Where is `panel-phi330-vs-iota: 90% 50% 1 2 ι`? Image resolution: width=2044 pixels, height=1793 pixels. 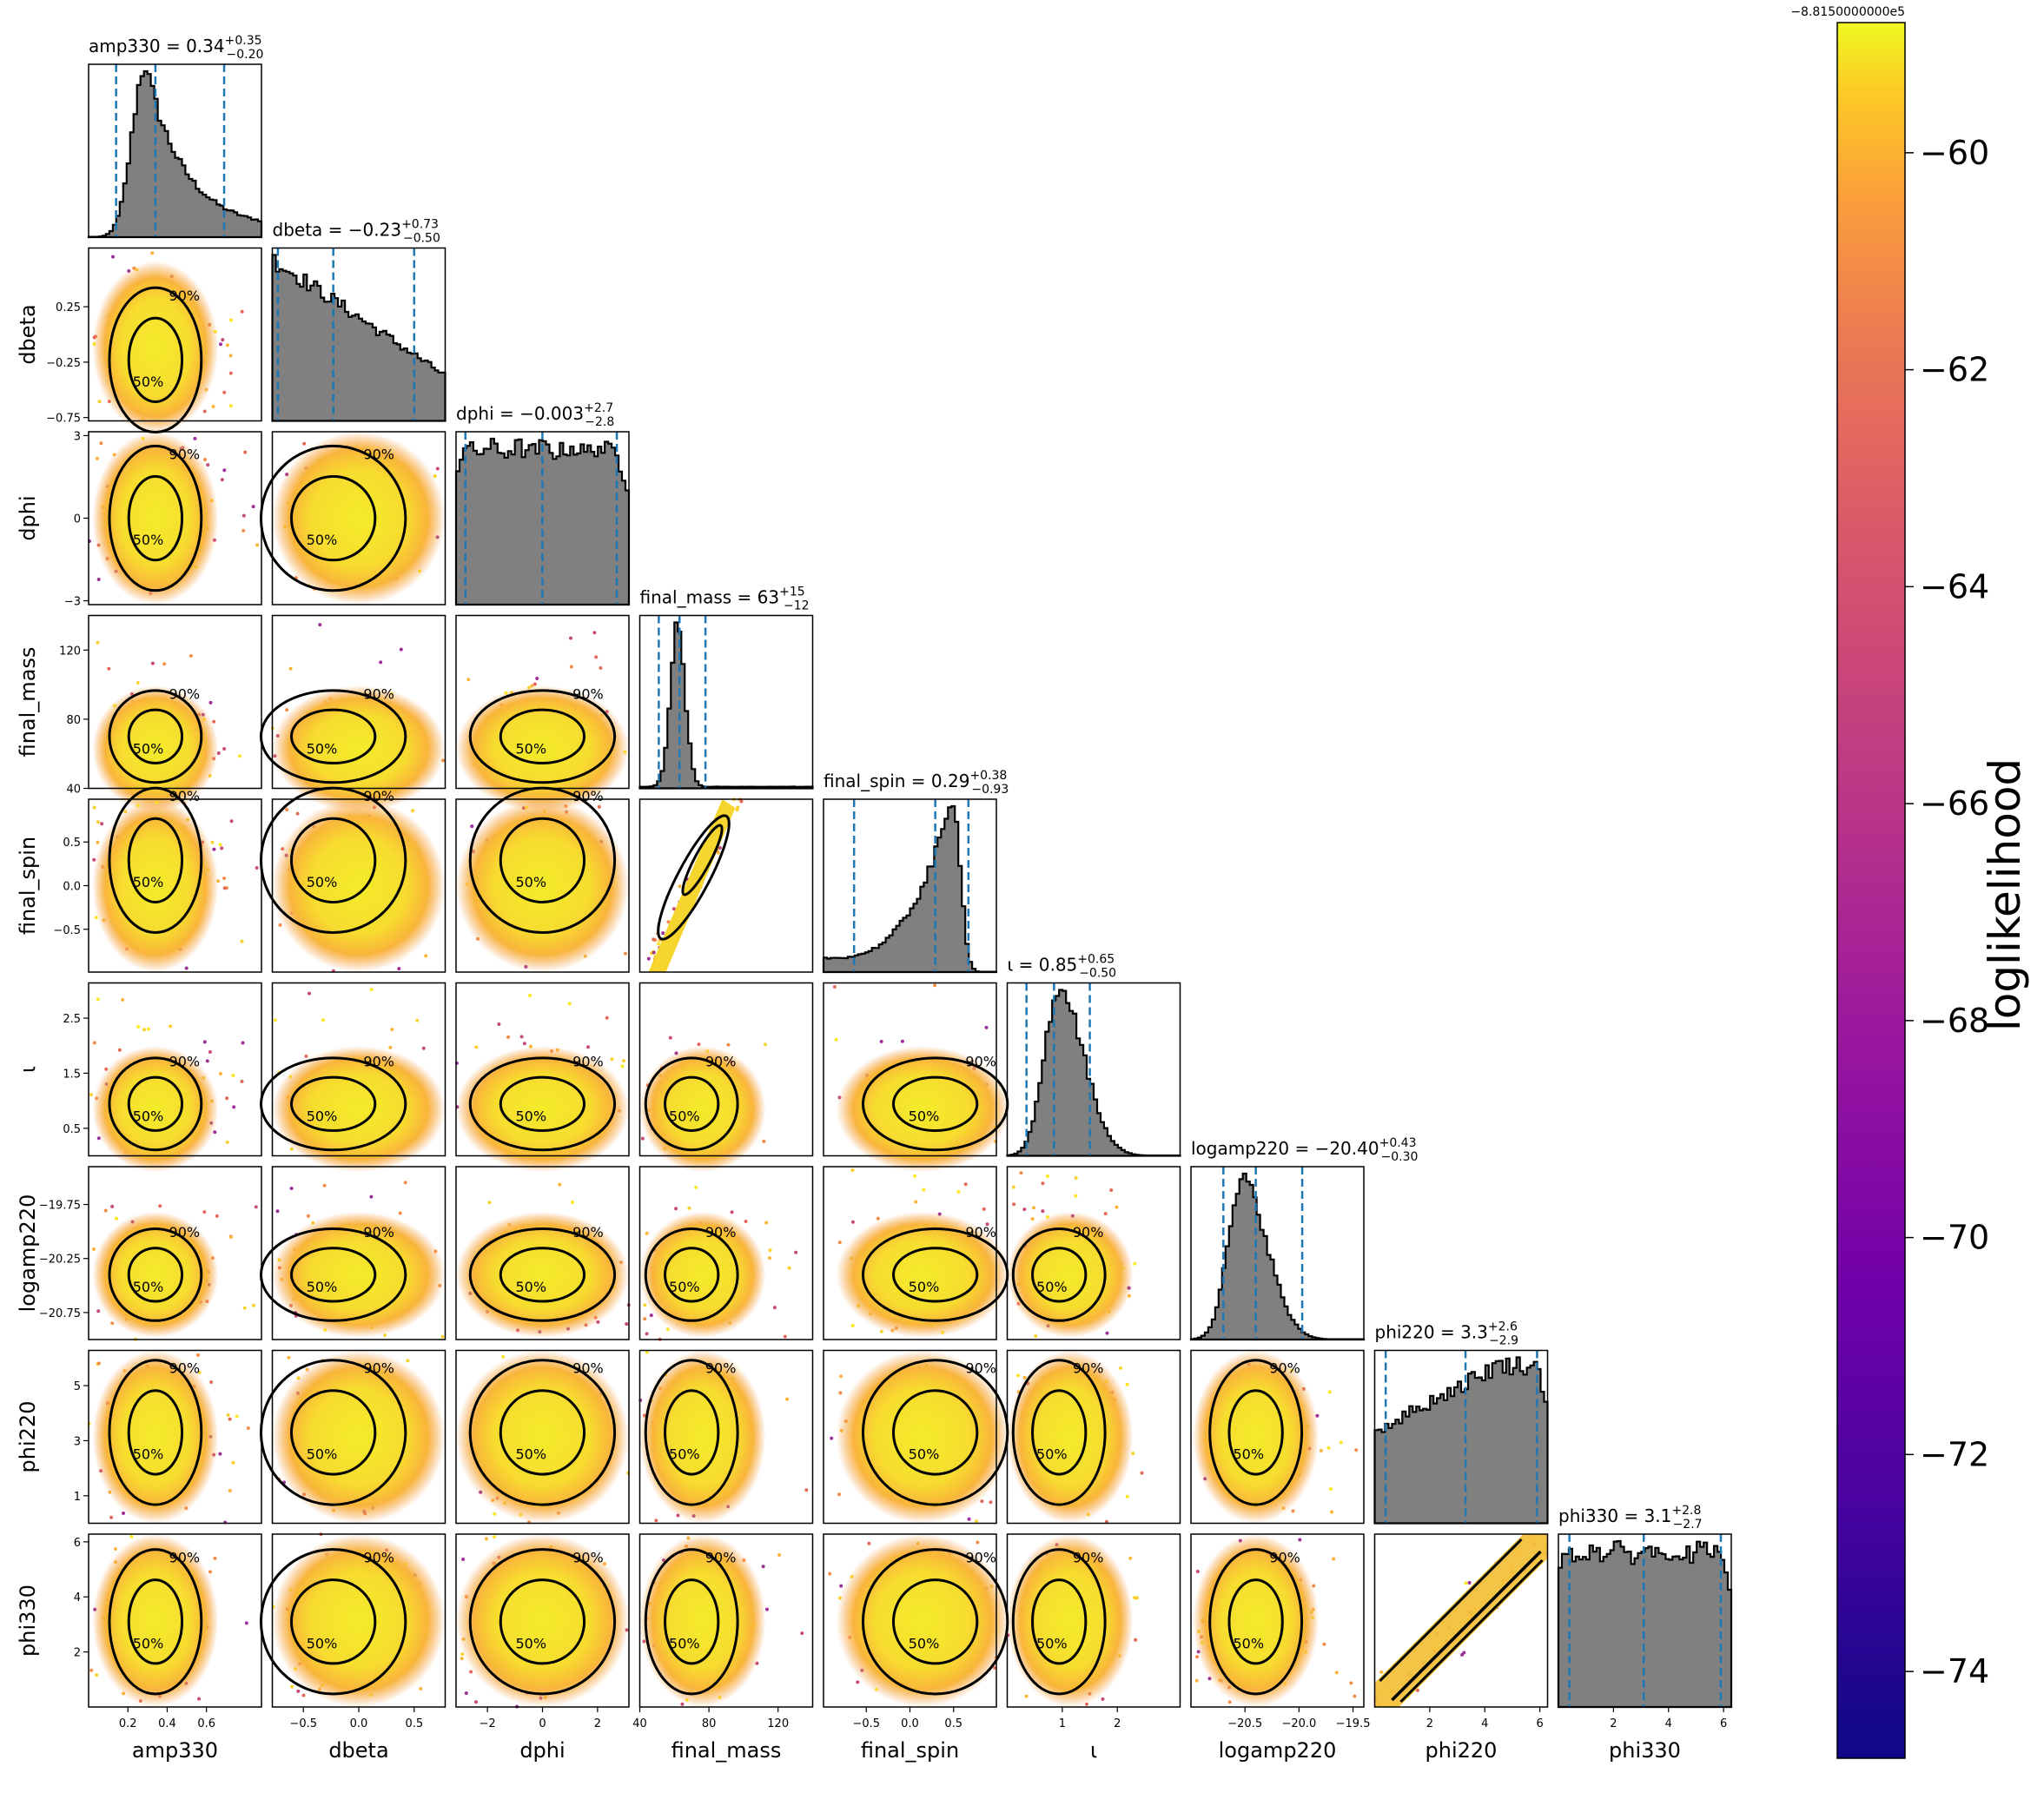
panel-phi330-vs-iota: 90% 50% 1 2 ι is located at coordinates (1093, 1648).